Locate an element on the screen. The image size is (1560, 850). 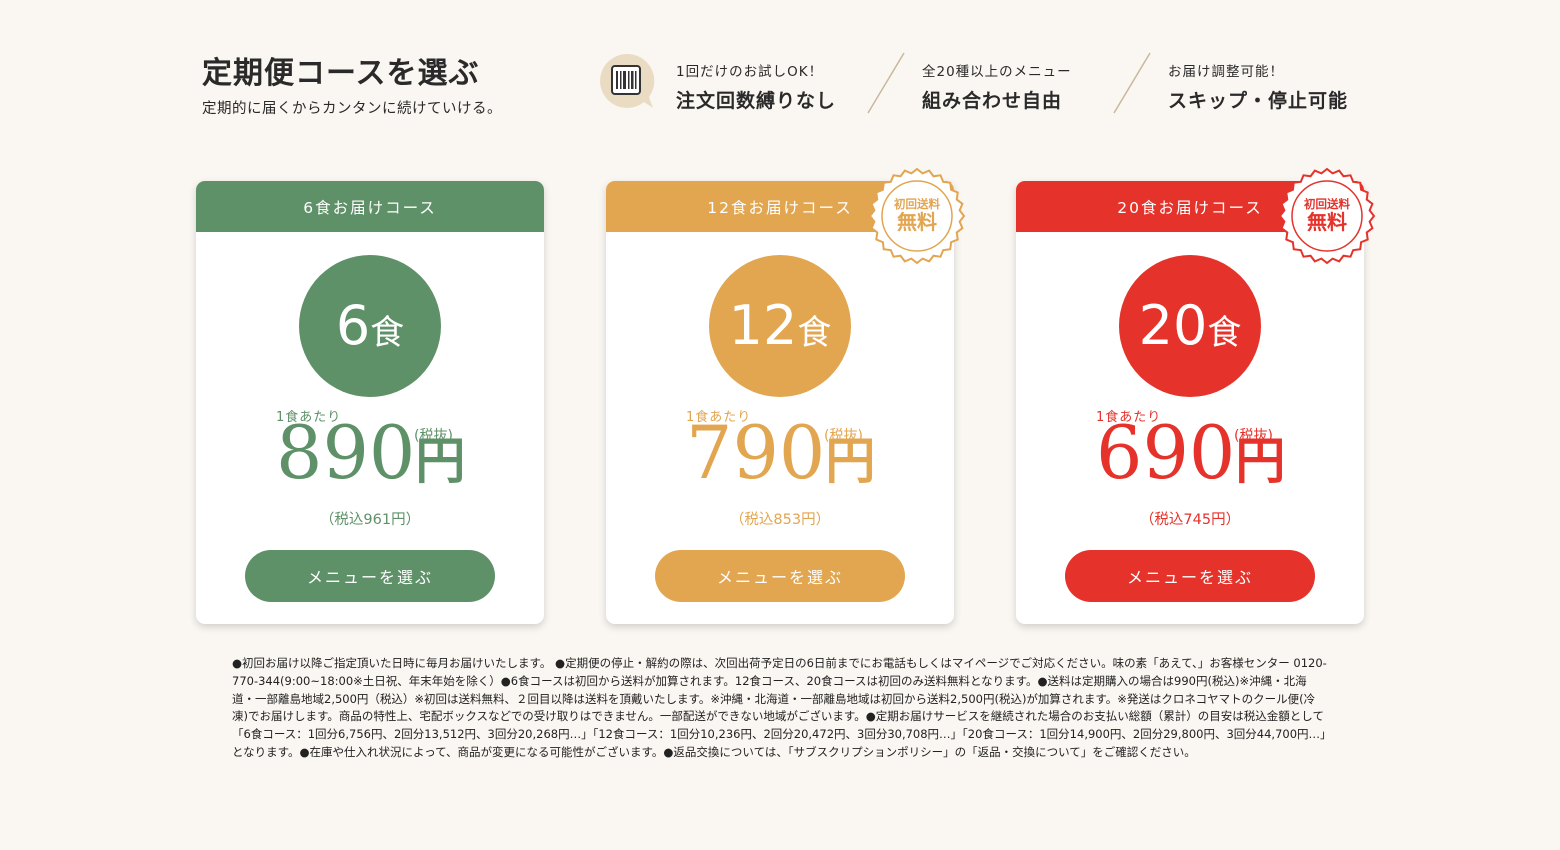
price-amount: 890 is located at coordinates (346, 453).